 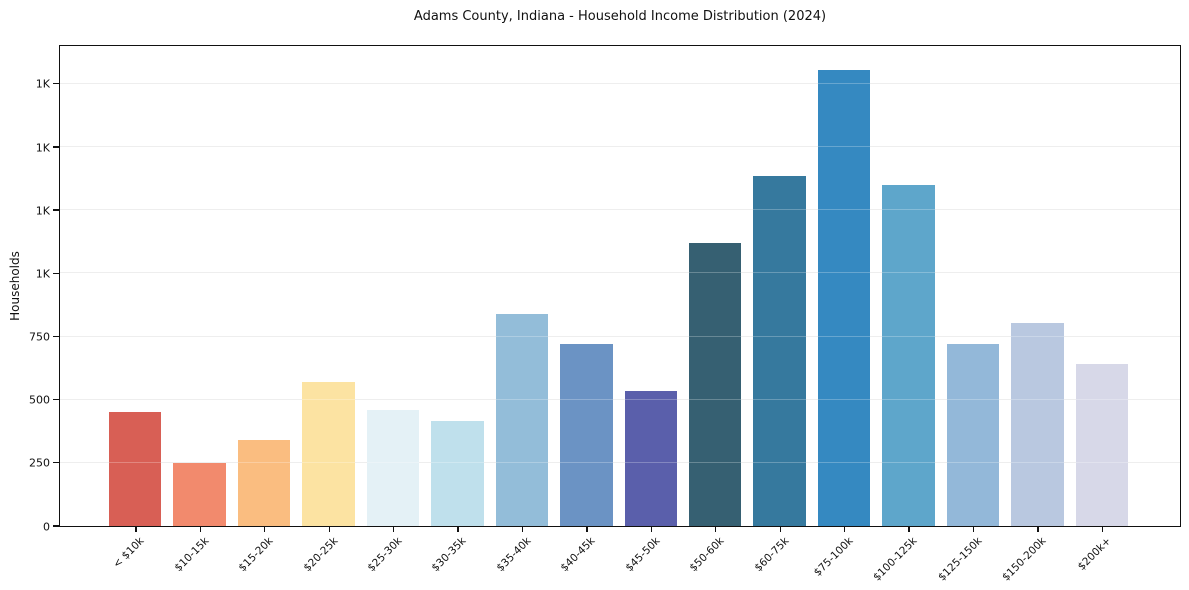 What do you see at coordinates (1094, 554) in the screenshot?
I see `x-tick-label: $200k+` at bounding box center [1094, 554].